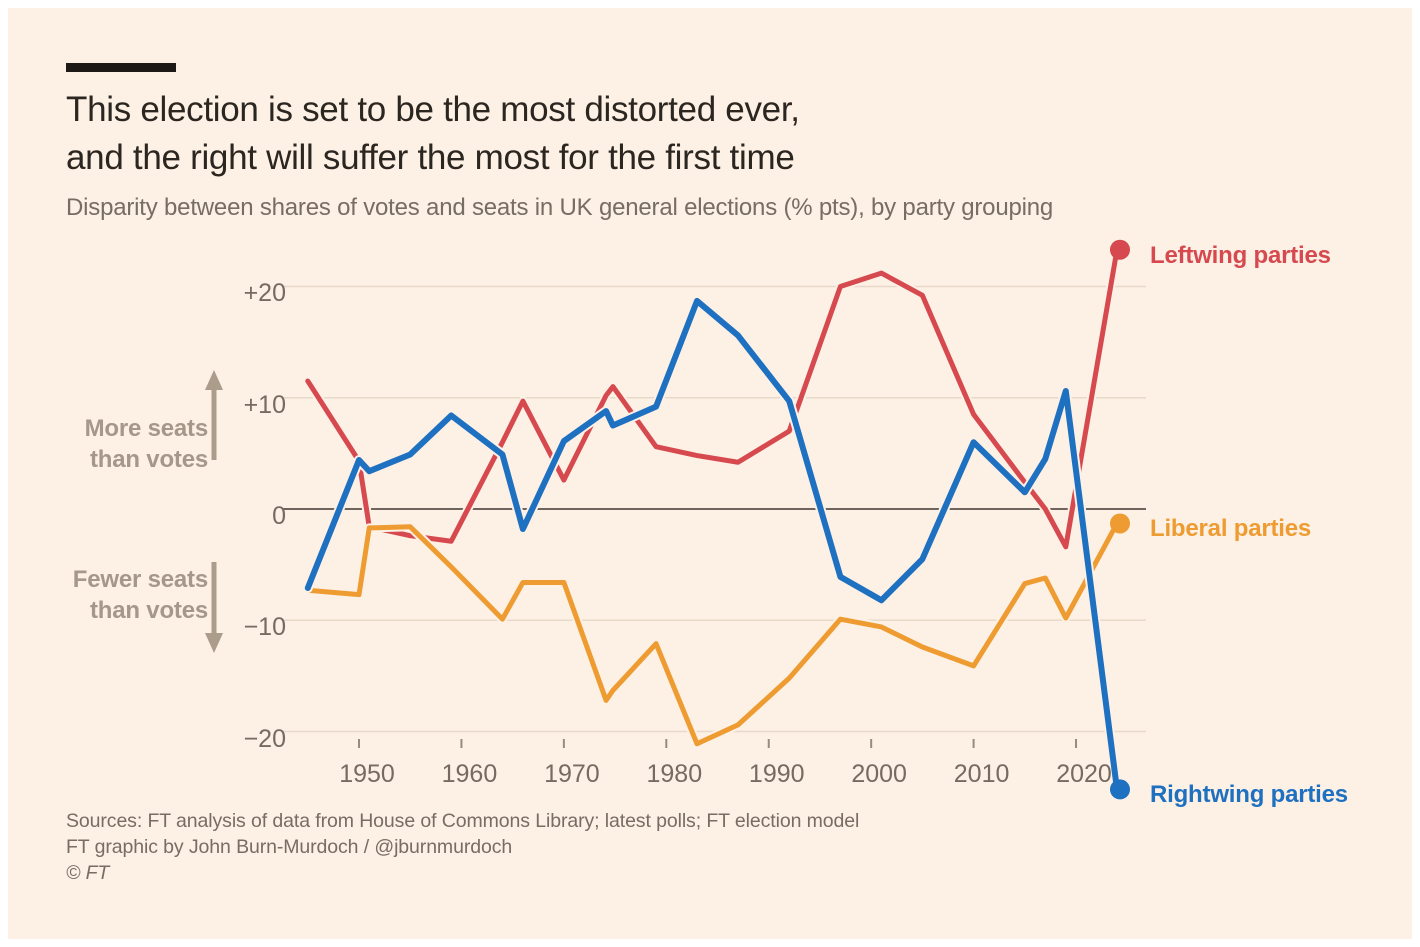 This screenshot has height=947, width=1420. I want to click on y-axis-tick-label: +10, so click(264, 404).